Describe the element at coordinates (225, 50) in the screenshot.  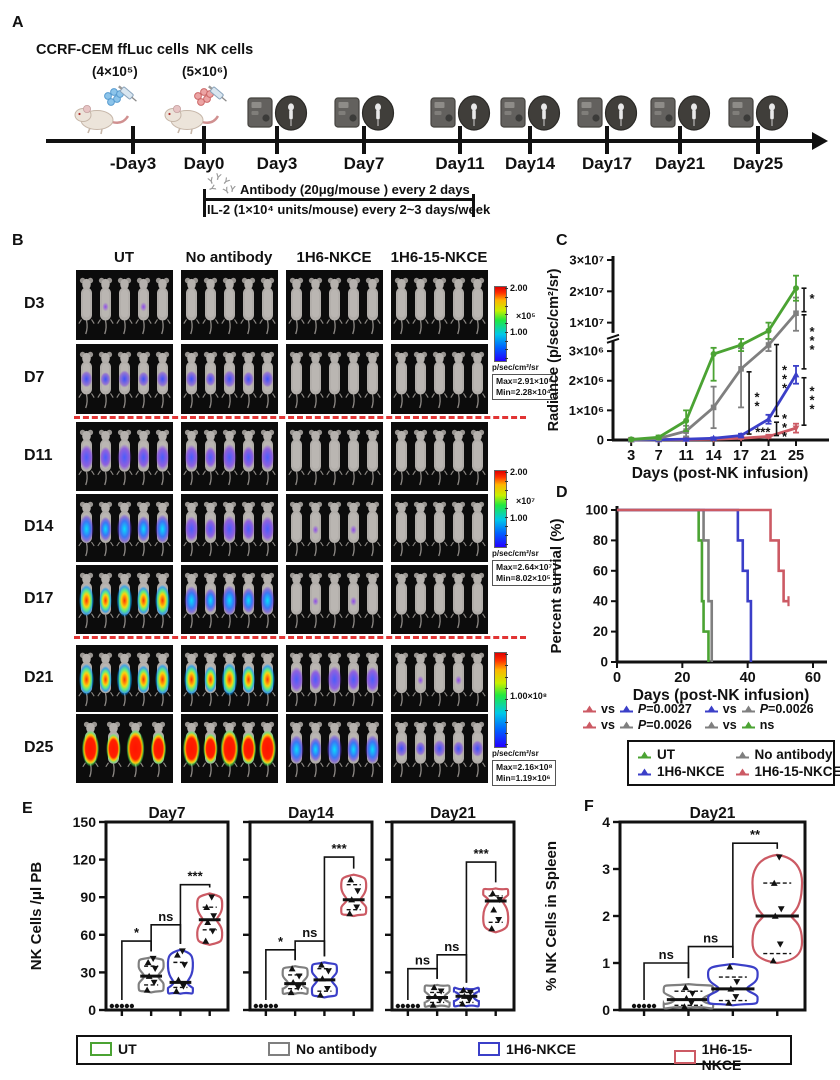
I see `nk-cells-label: NK cells` at that location.